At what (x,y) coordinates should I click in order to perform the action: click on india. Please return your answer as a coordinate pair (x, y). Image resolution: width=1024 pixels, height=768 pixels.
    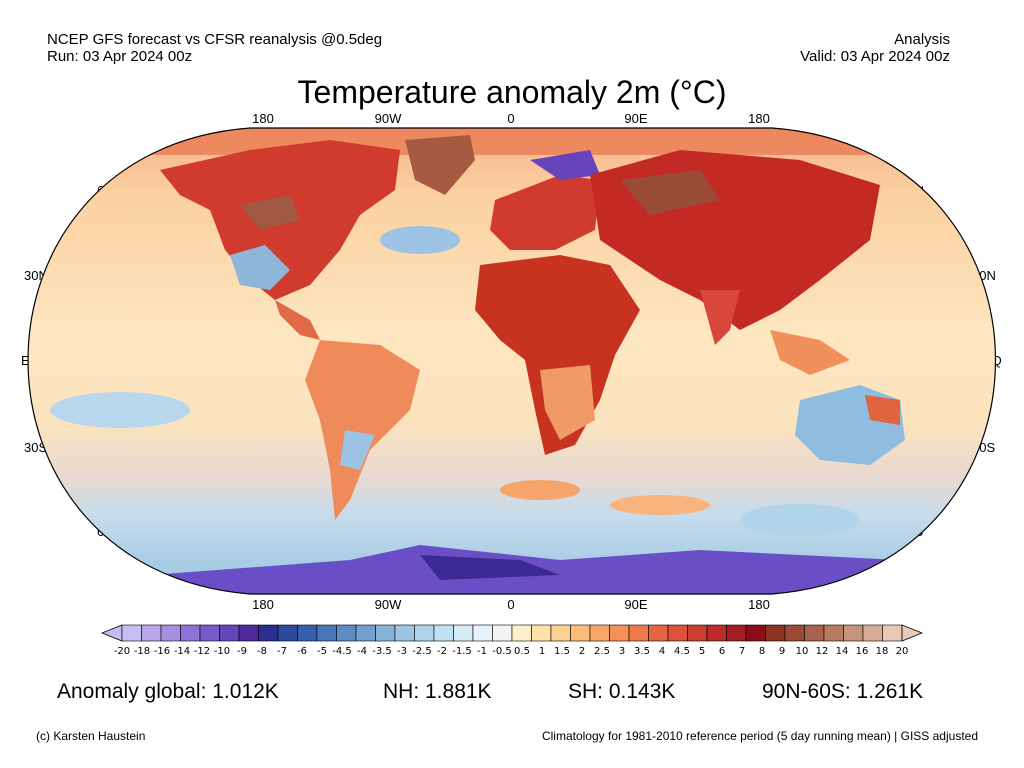
    Looking at the image, I should click on (720, 317).